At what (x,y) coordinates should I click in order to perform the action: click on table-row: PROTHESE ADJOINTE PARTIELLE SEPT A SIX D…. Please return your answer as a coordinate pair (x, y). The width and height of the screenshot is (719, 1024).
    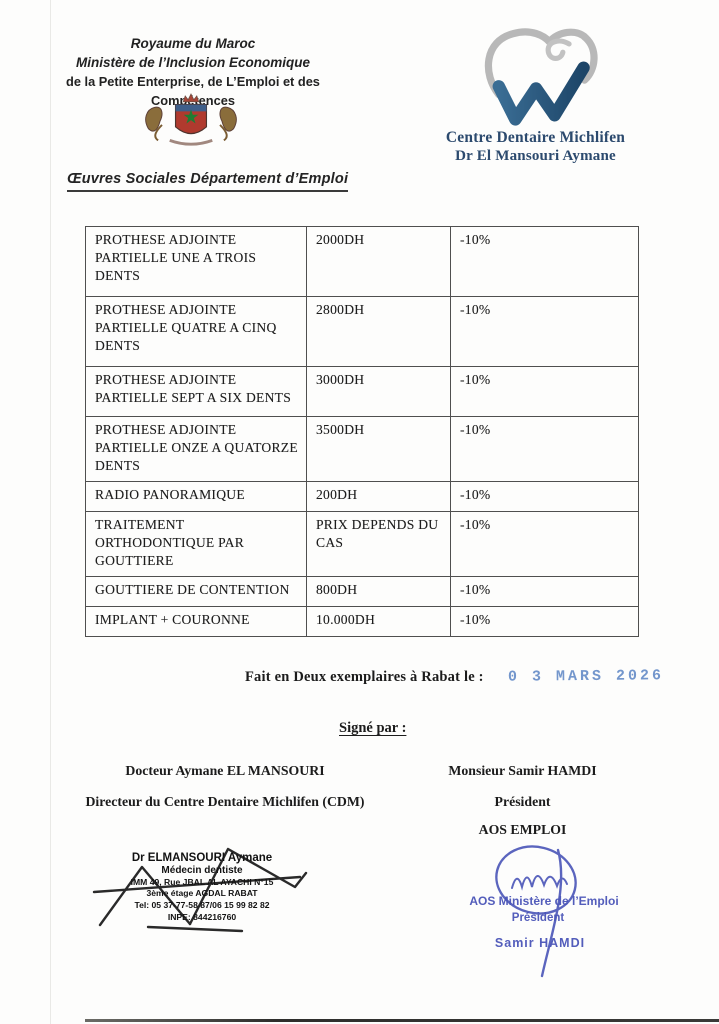
    Looking at the image, I should click on (362, 391).